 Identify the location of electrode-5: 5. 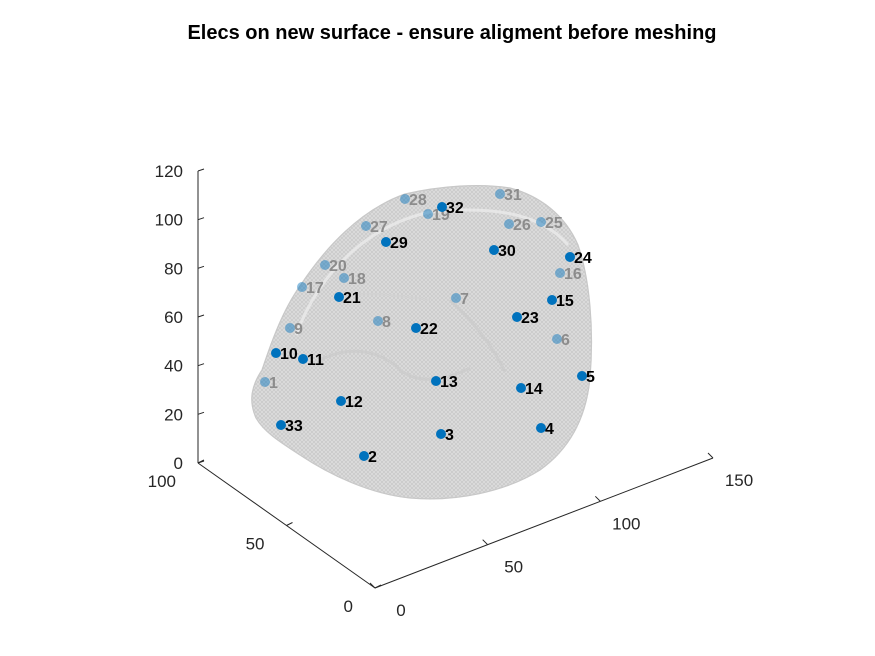
(586, 377).